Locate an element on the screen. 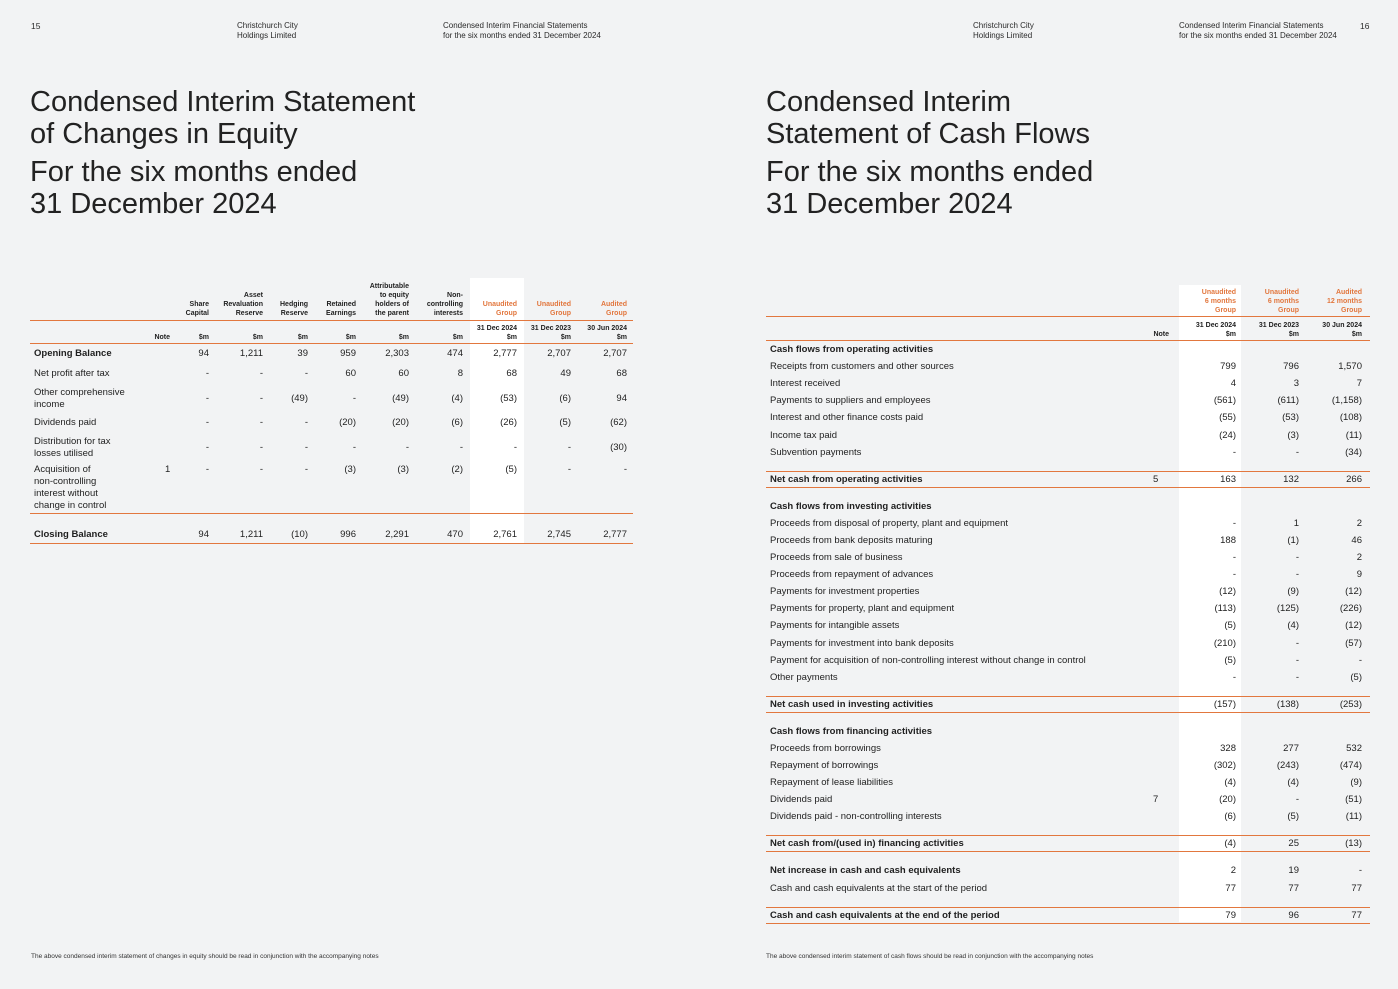  closing-bottom-rule is located at coordinates (331, 543).